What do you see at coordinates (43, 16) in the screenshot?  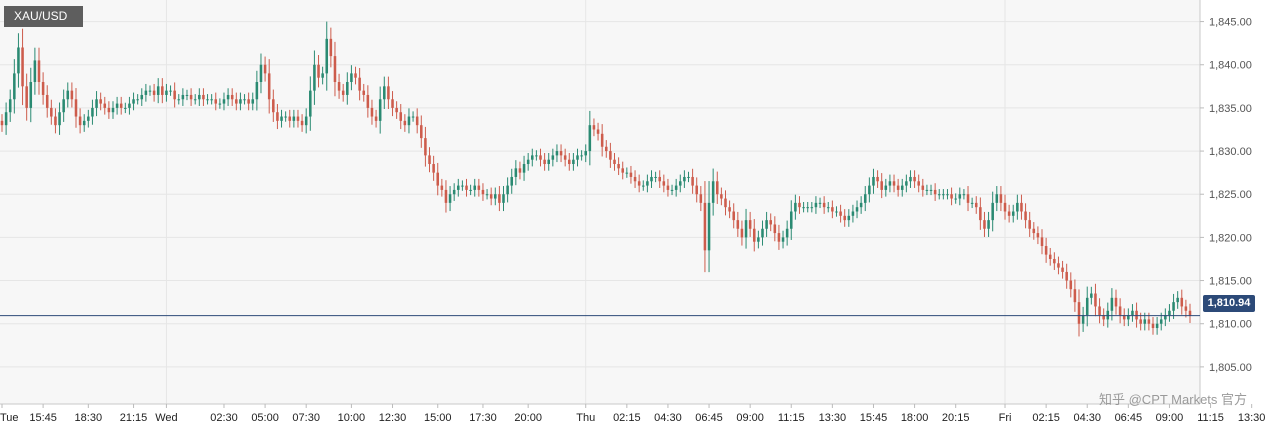 I see `symbol-badge: XAU/USD` at bounding box center [43, 16].